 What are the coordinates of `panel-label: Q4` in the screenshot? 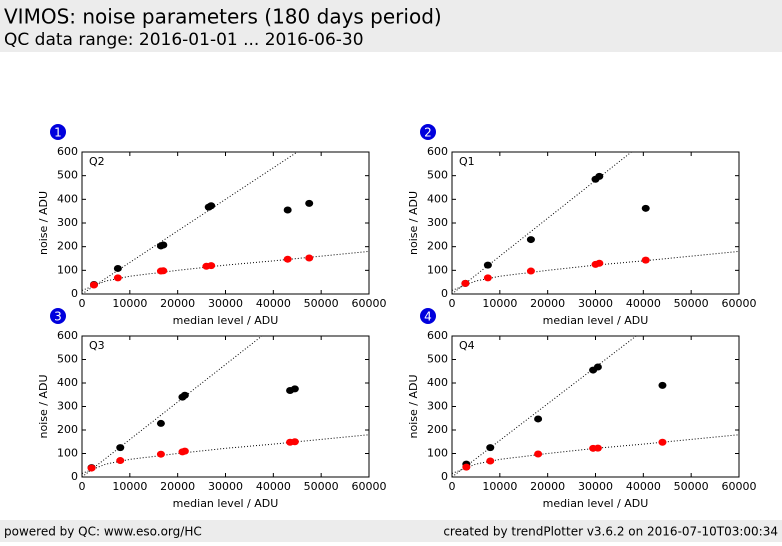 It's located at (467, 345).